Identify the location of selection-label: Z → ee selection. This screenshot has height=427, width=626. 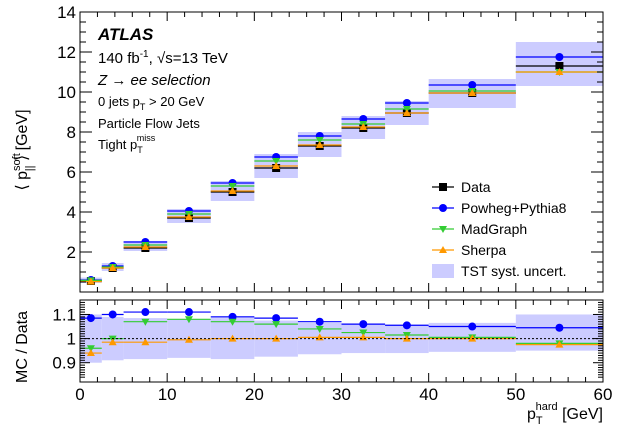
(154, 80).